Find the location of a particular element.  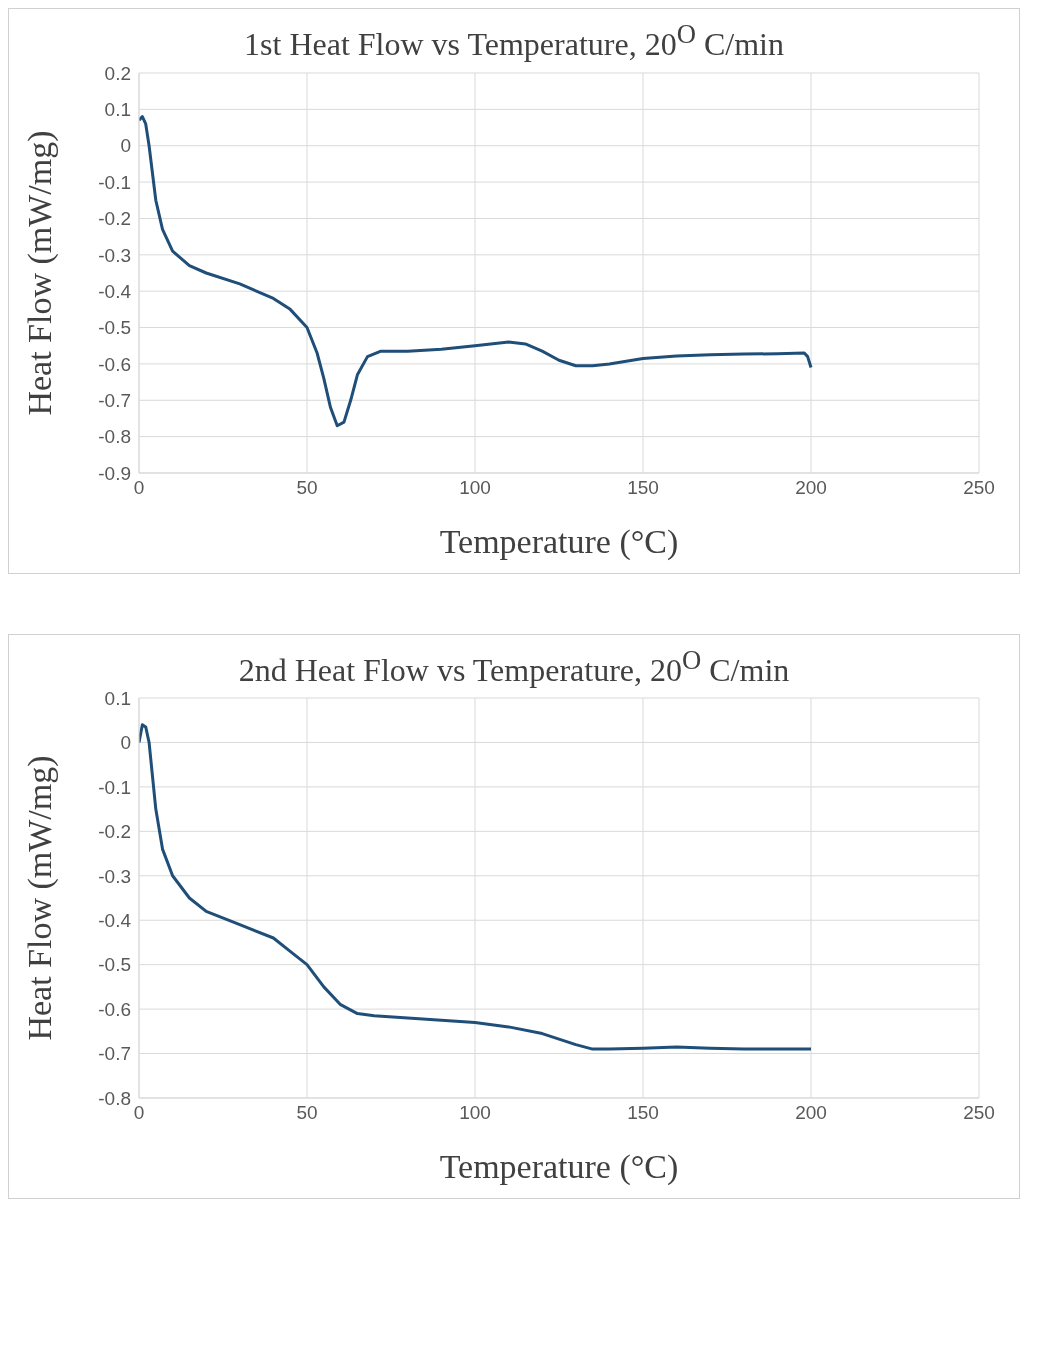

chart-title: 2nd Heat Flow vs Temperature, 20$^{O}$ C/min is located at coordinates (514, 666).